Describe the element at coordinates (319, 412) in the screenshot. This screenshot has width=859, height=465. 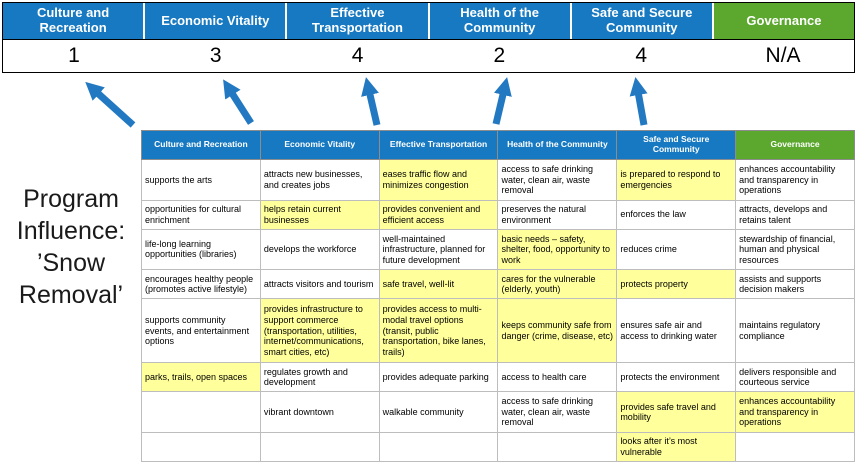
I see `matrix-cell: vibrant downtown` at that location.